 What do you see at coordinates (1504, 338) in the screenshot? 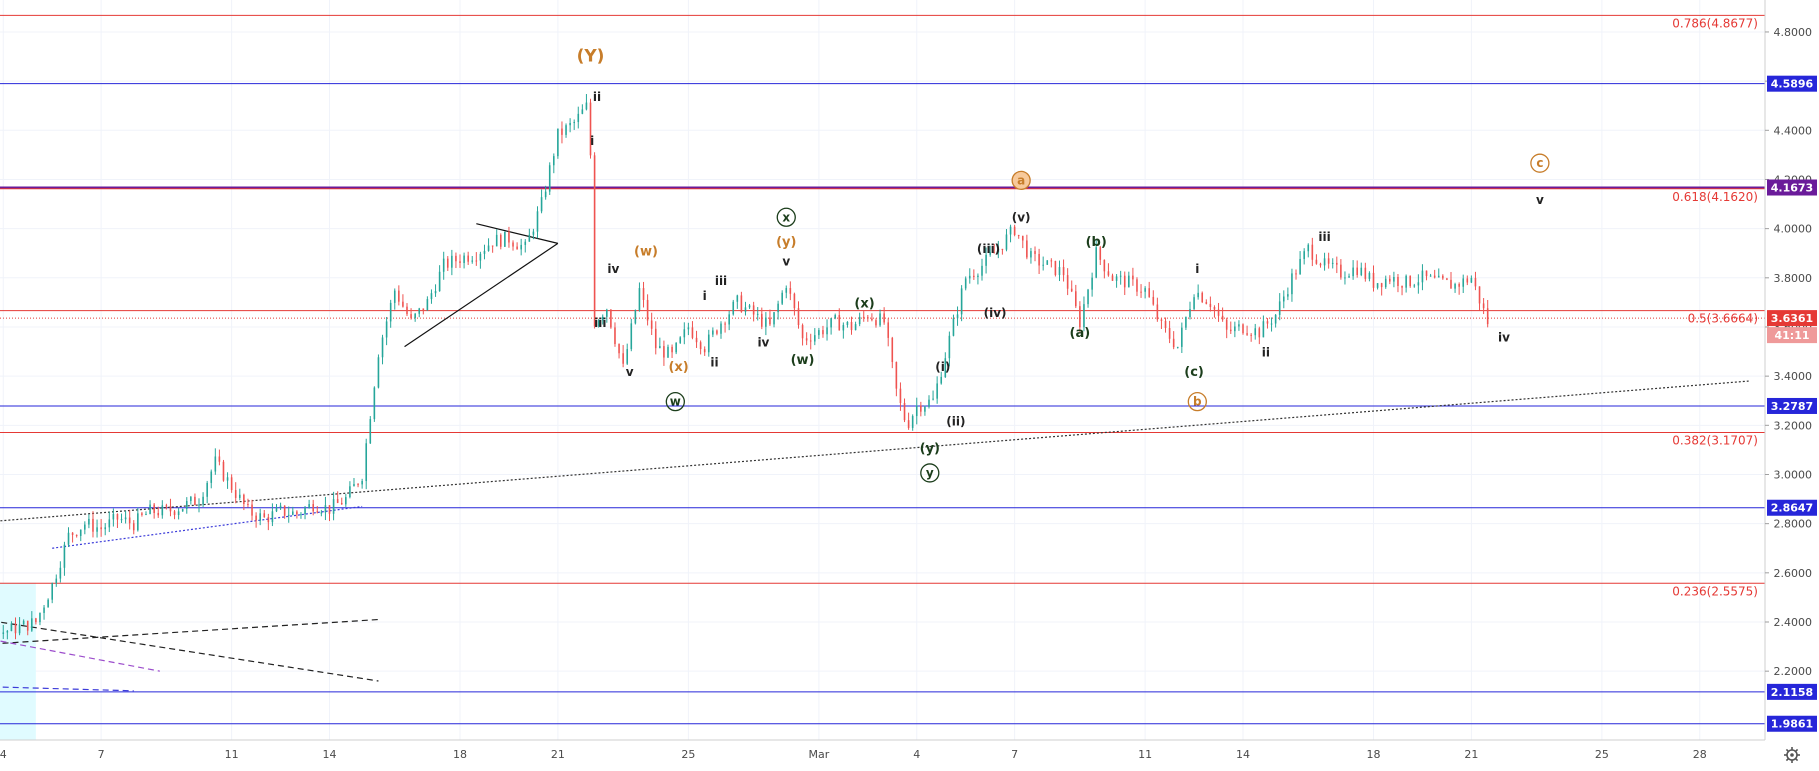
I see `wave-label: iv` at bounding box center [1504, 338].